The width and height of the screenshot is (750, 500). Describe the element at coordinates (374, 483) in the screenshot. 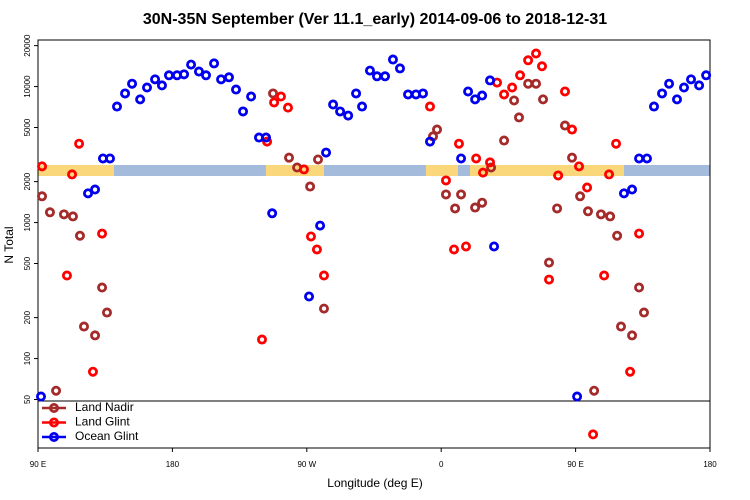

I see `x-axis-label: Longitude (deg E)` at that location.